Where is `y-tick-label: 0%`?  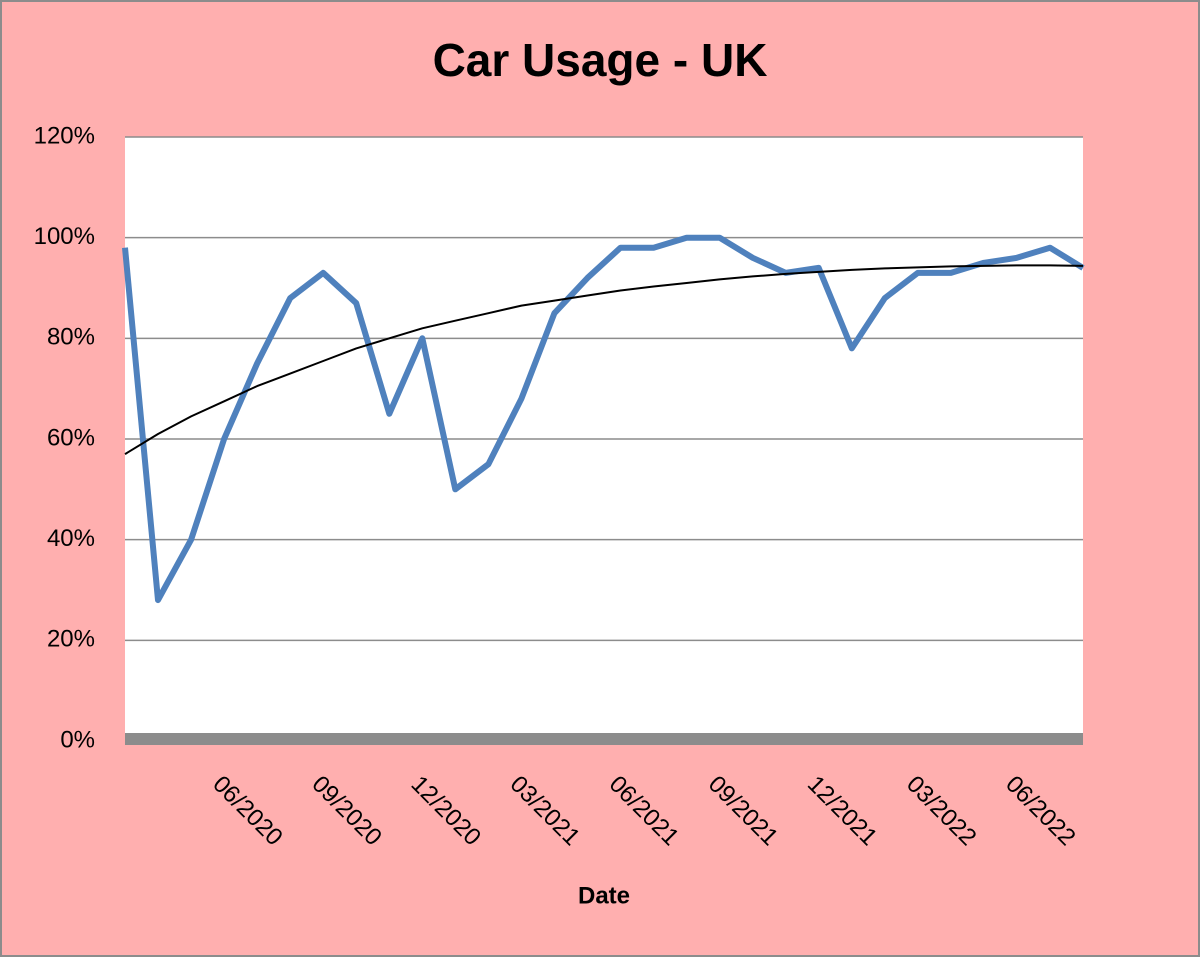
y-tick-label: 0% is located at coordinates (77, 739).